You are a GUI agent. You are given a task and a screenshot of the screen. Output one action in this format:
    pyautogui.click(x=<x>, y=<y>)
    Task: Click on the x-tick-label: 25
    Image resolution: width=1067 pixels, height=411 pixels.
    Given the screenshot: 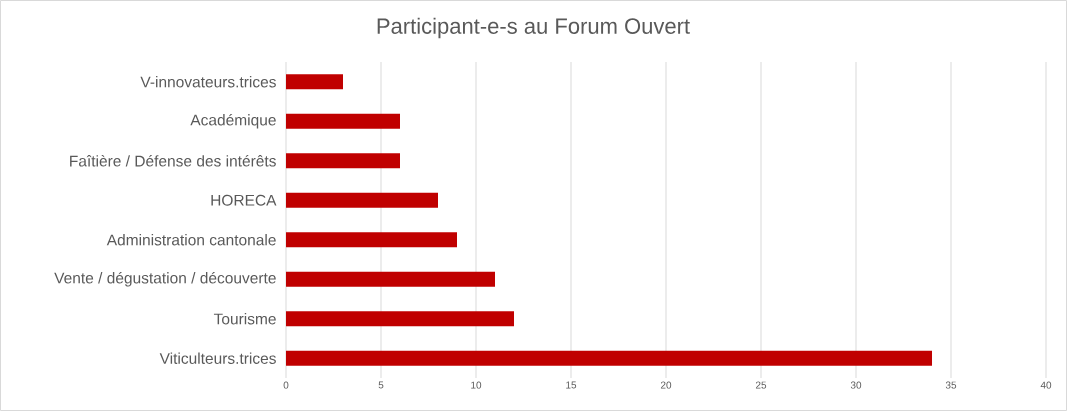 What is the action you would take?
    pyautogui.click(x=761, y=385)
    